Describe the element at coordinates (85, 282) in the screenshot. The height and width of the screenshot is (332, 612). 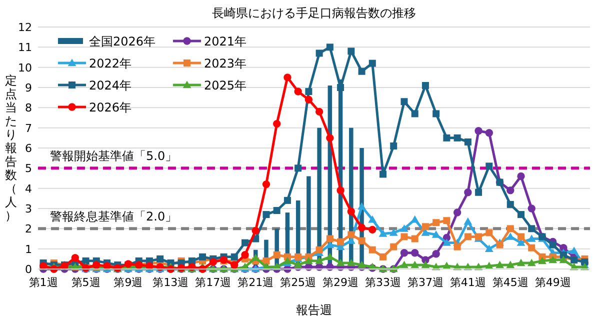
I see `x-tick-label: 第5週` at that location.